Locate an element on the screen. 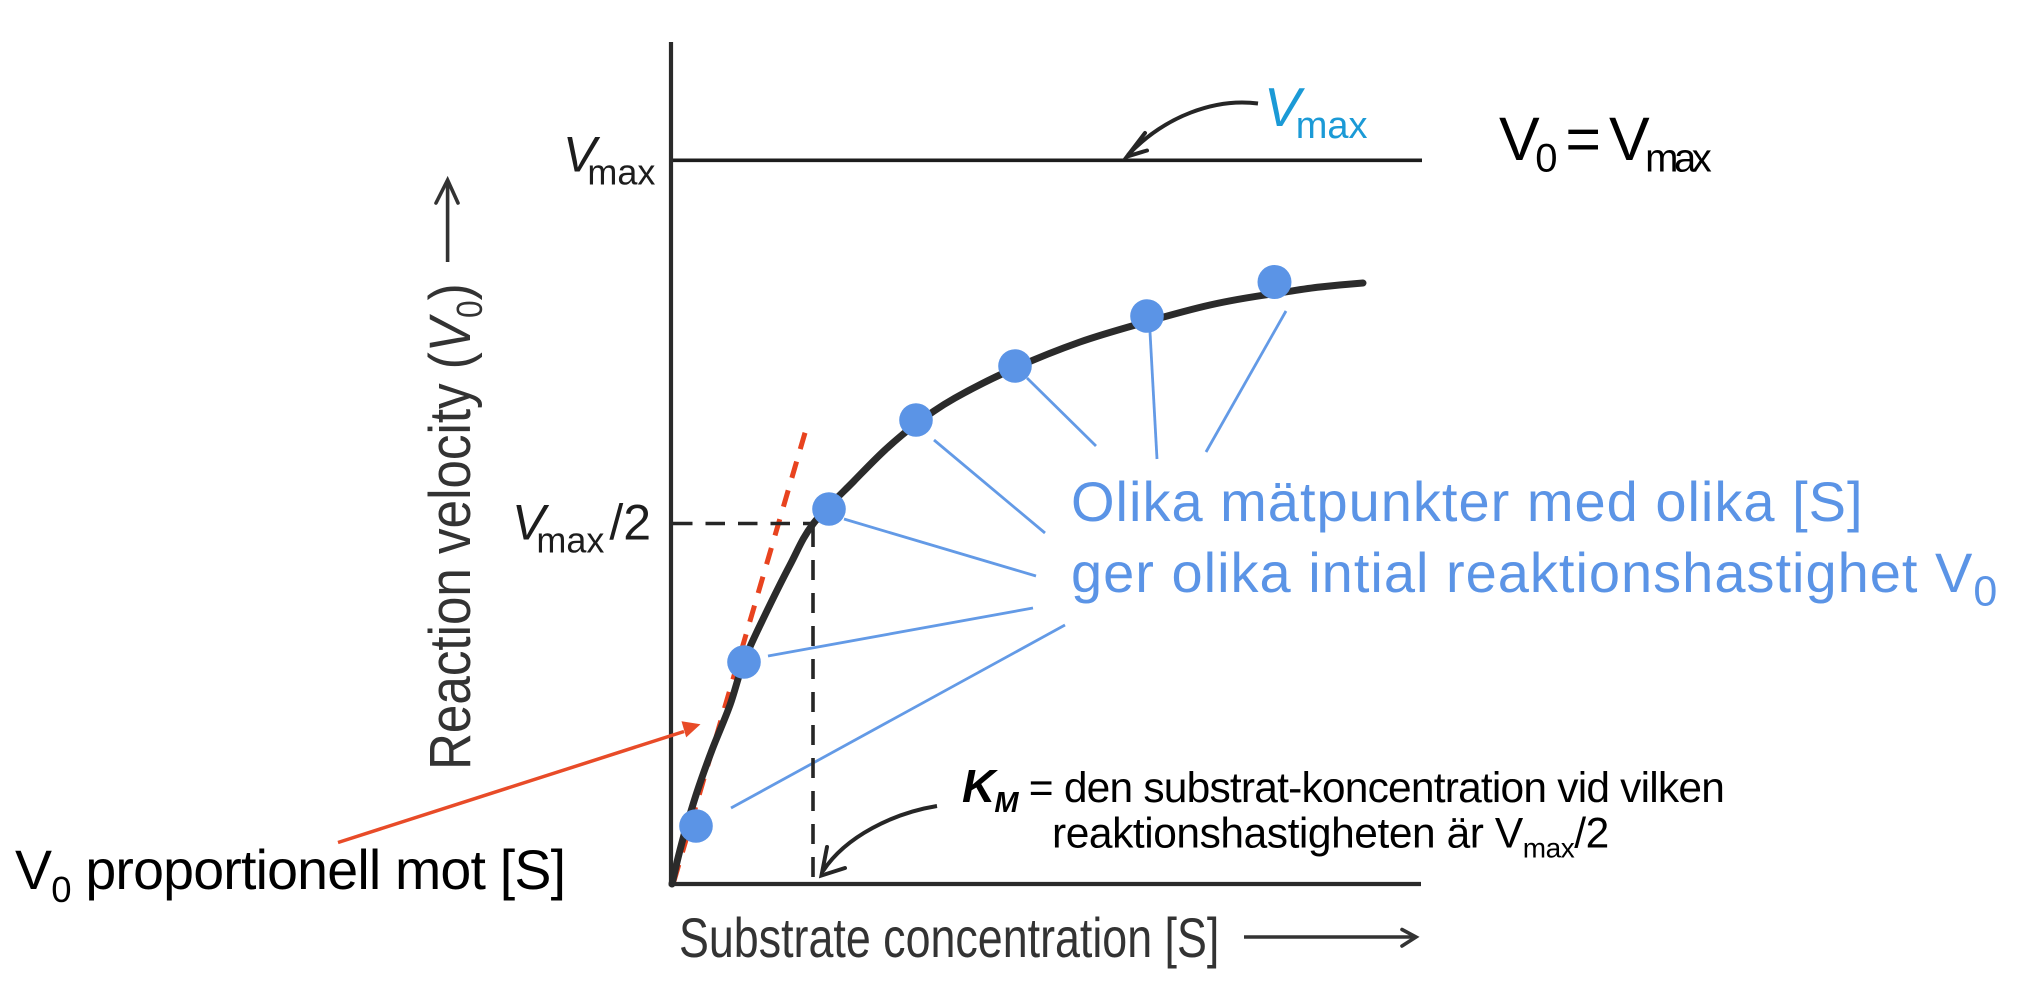  svg-text: Substrate concentration [S] is located at coordinates (949, 937).